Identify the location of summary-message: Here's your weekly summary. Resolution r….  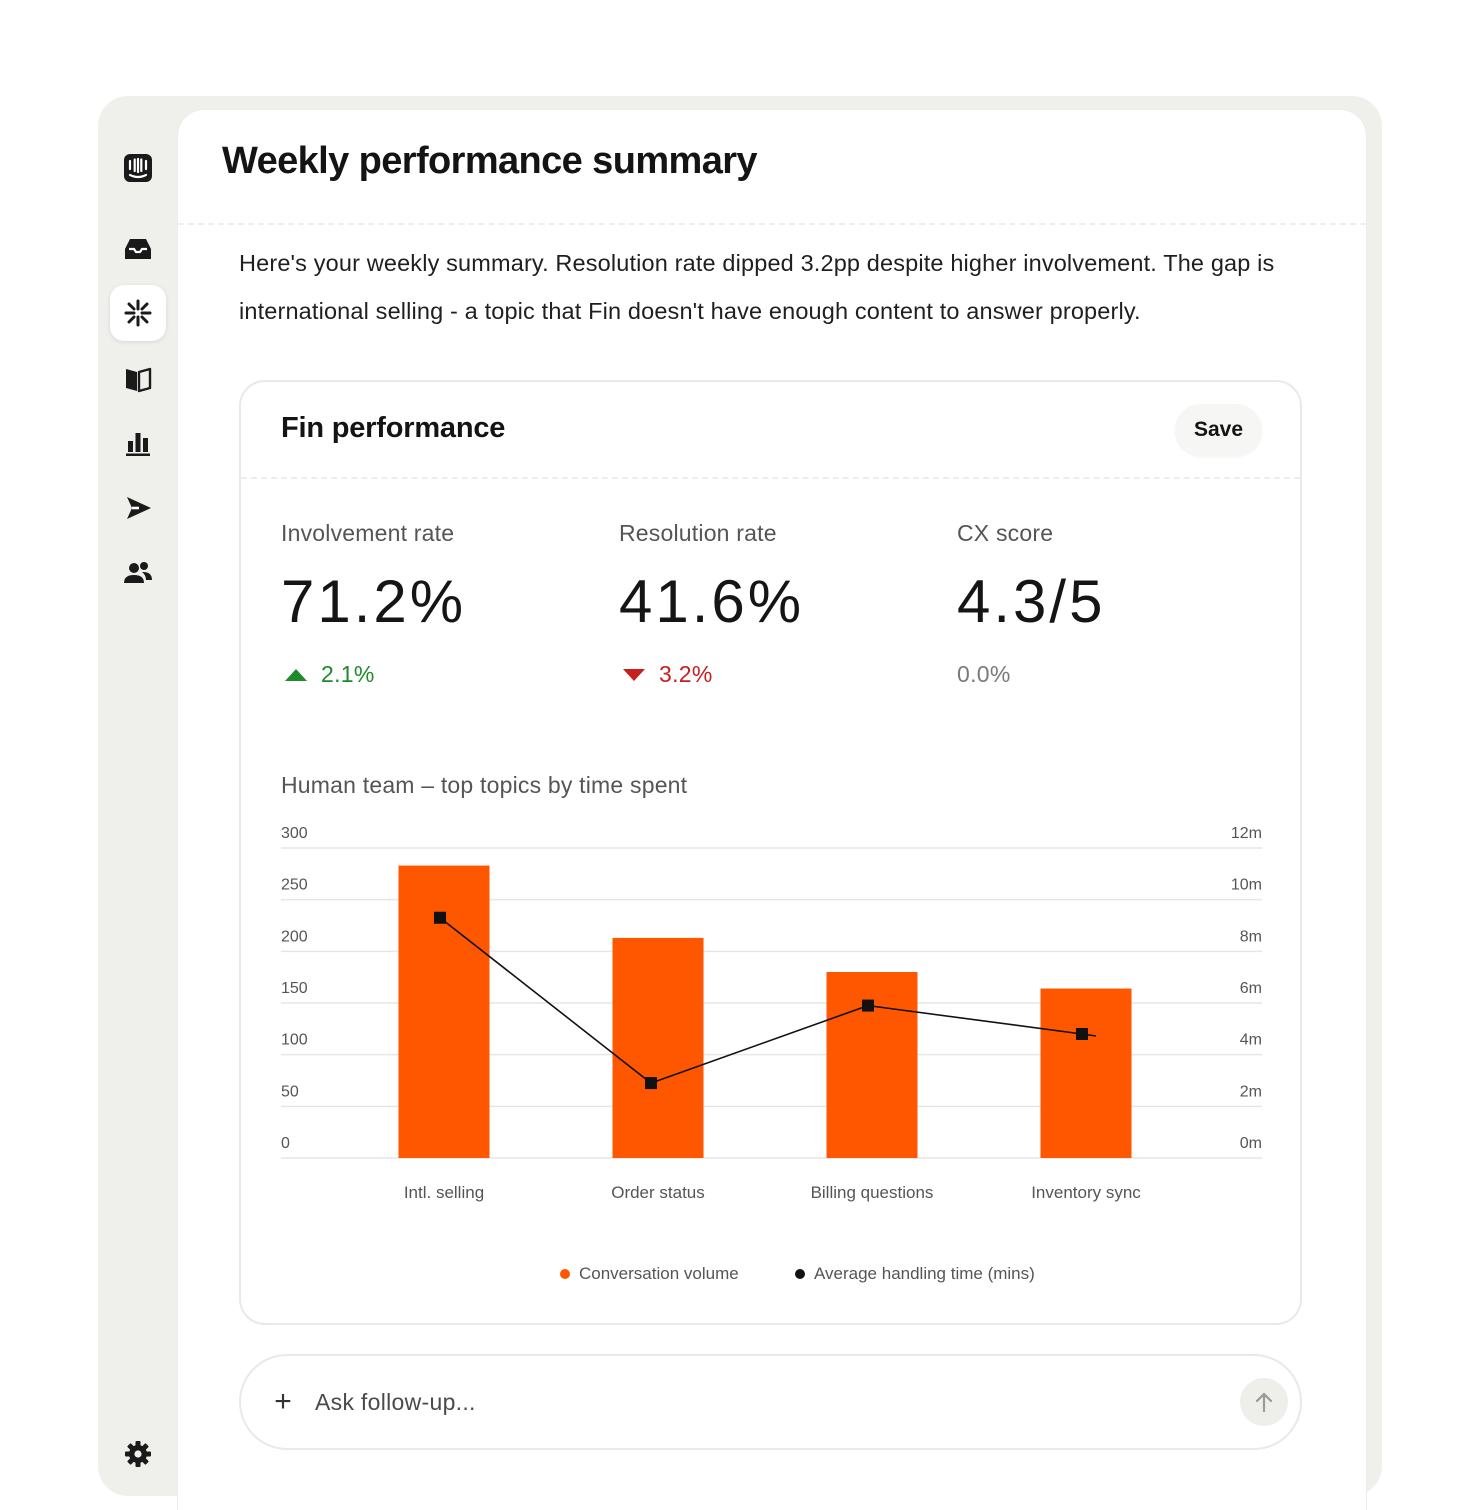
(757, 287).